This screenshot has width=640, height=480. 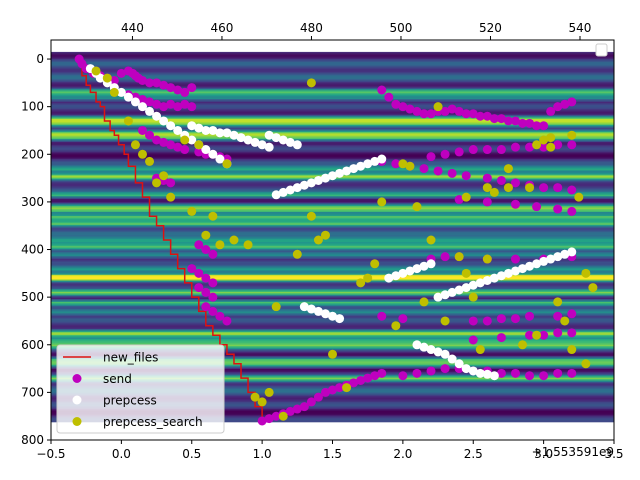 What do you see at coordinates (613, 454) in the screenshot?
I see `x-tick-label: 3.5` at bounding box center [613, 454].